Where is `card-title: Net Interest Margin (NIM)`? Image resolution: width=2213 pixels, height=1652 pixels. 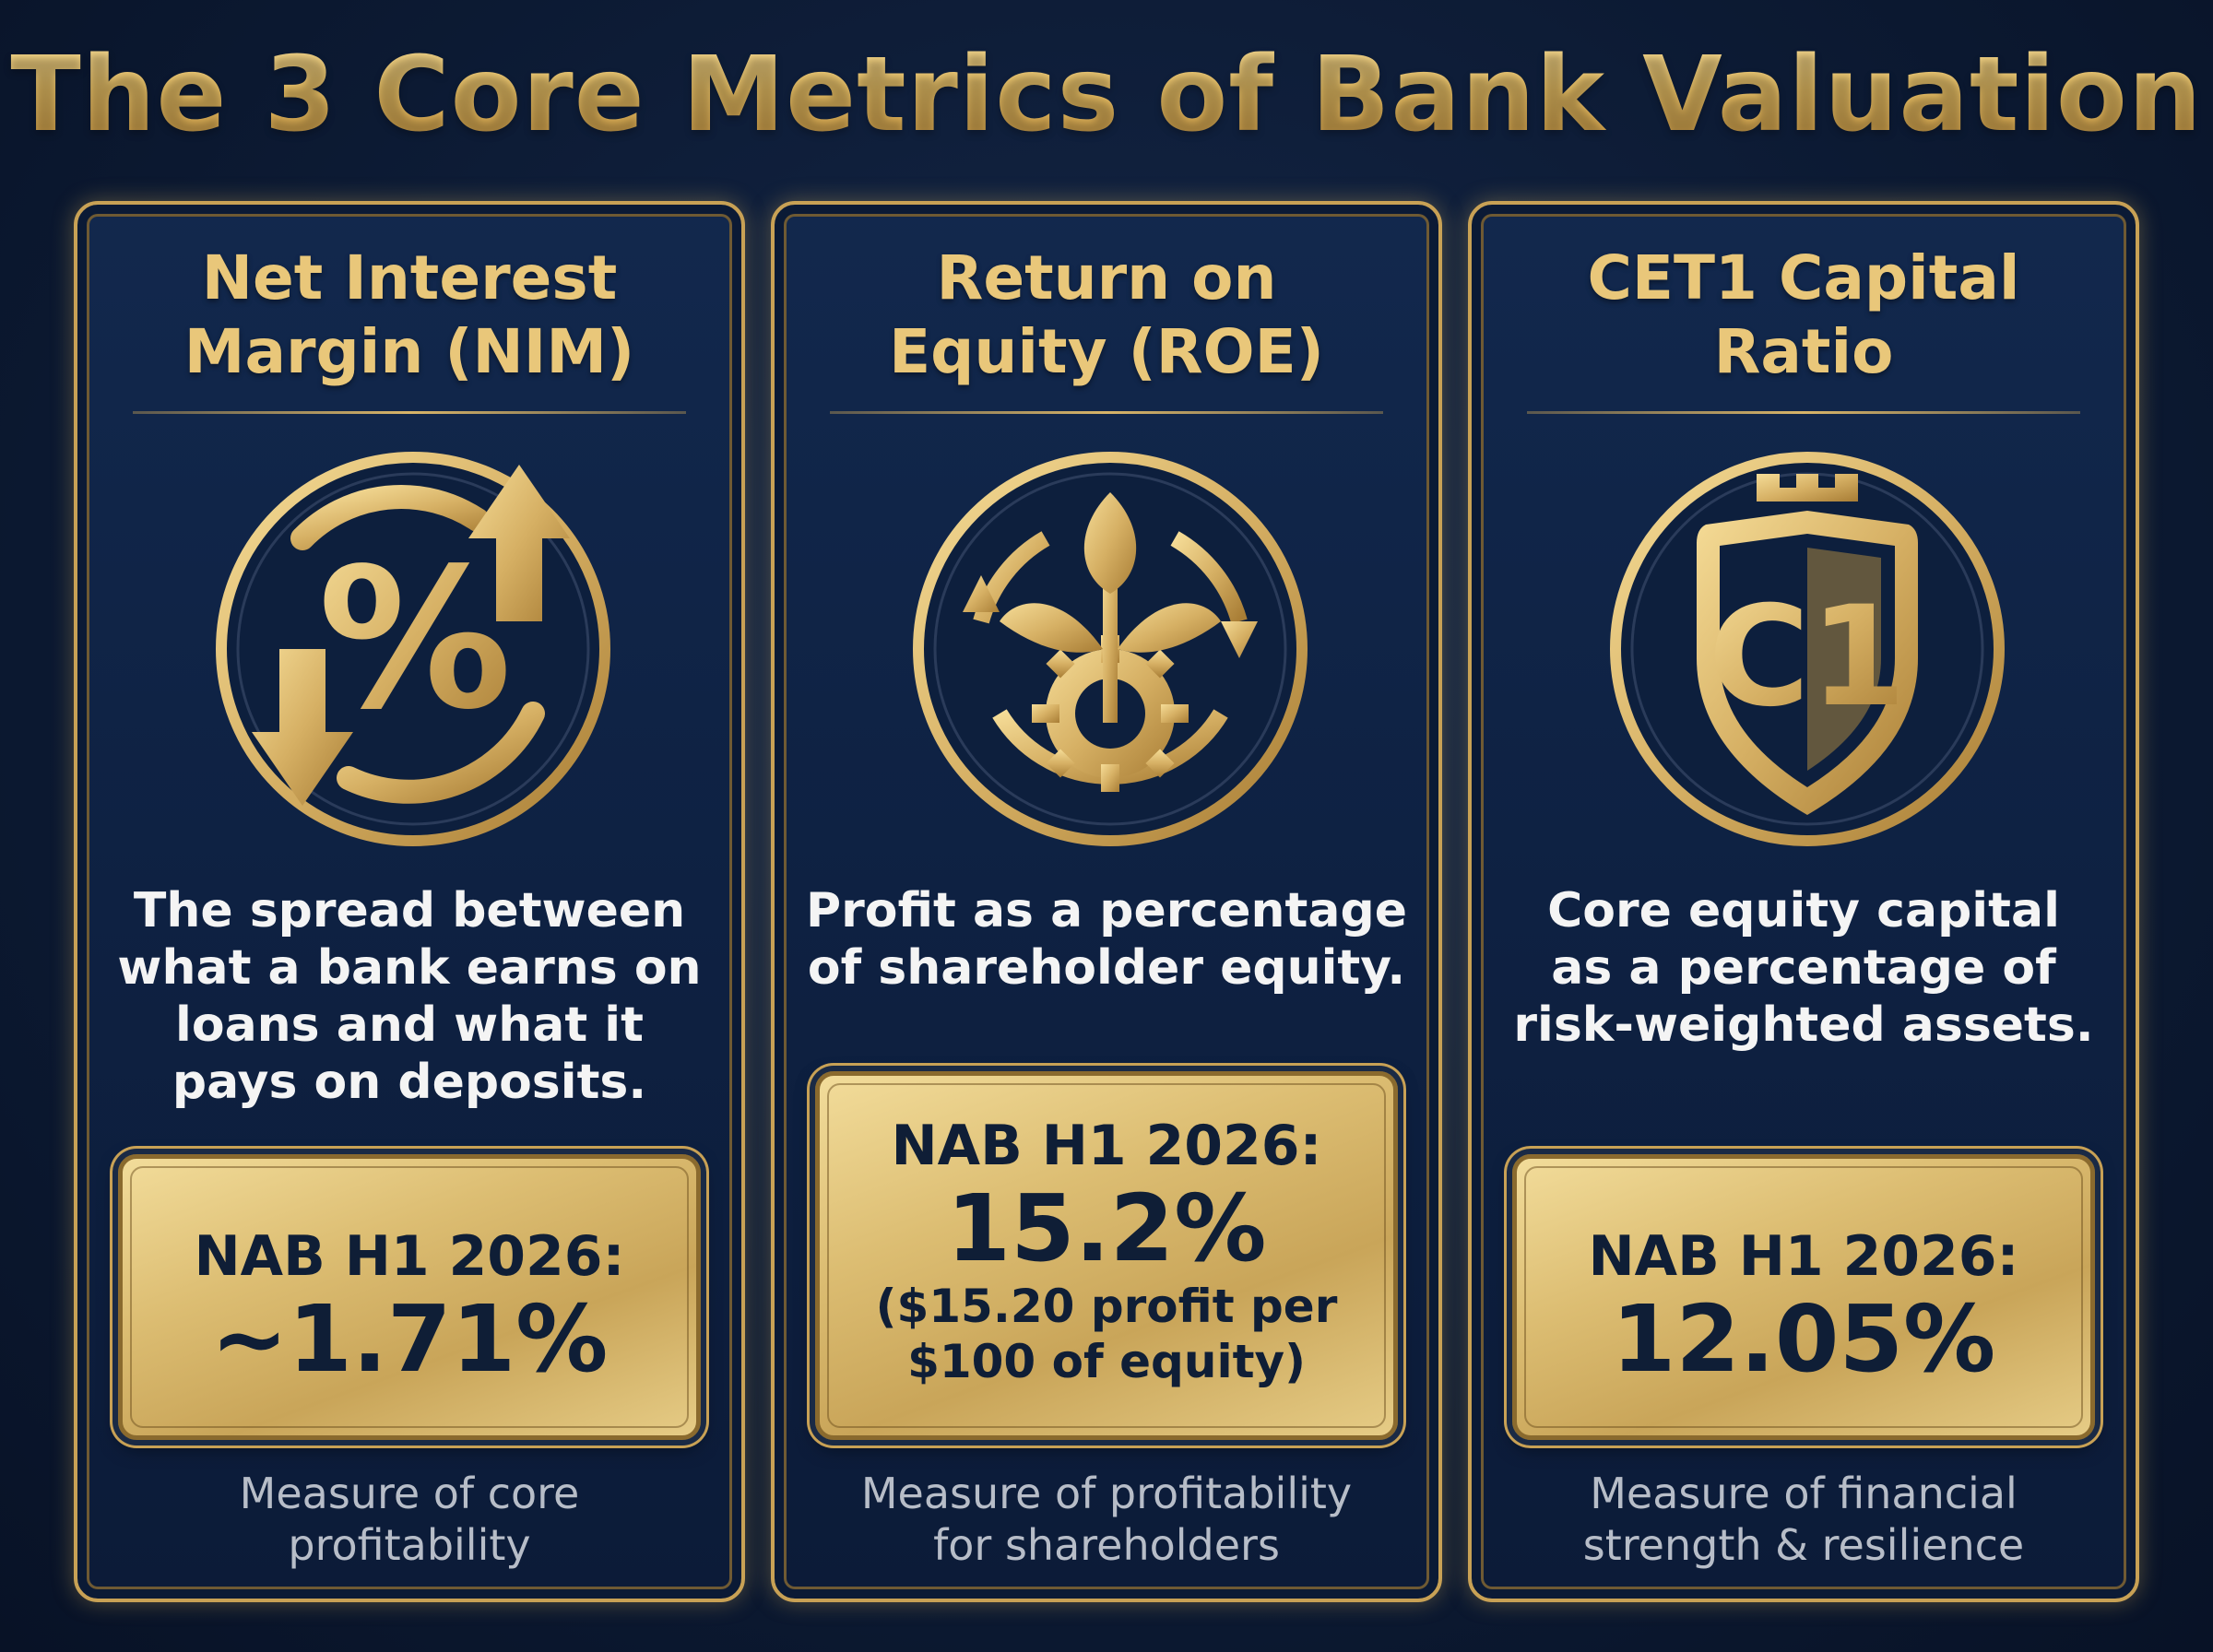 card-title: Net Interest Margin (NIM) is located at coordinates (409, 315).